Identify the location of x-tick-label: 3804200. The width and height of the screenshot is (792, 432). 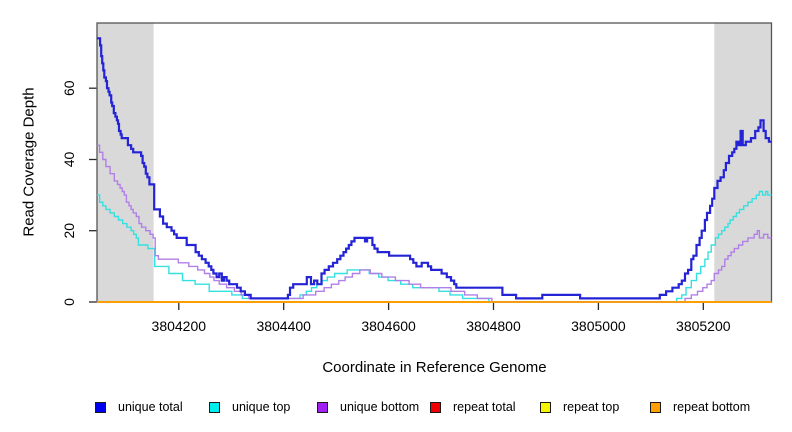
(179, 326).